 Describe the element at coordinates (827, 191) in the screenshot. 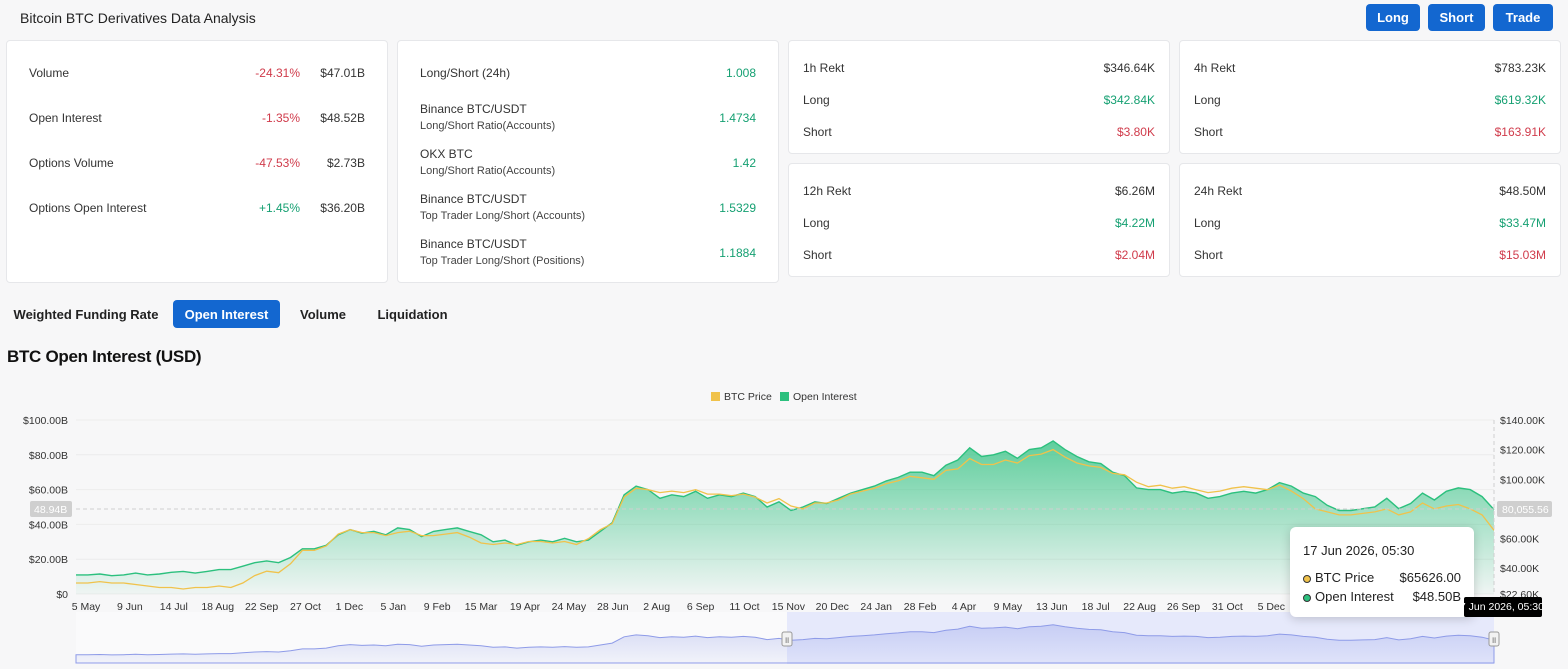

I see `rekt-title: 12h Rekt` at that location.